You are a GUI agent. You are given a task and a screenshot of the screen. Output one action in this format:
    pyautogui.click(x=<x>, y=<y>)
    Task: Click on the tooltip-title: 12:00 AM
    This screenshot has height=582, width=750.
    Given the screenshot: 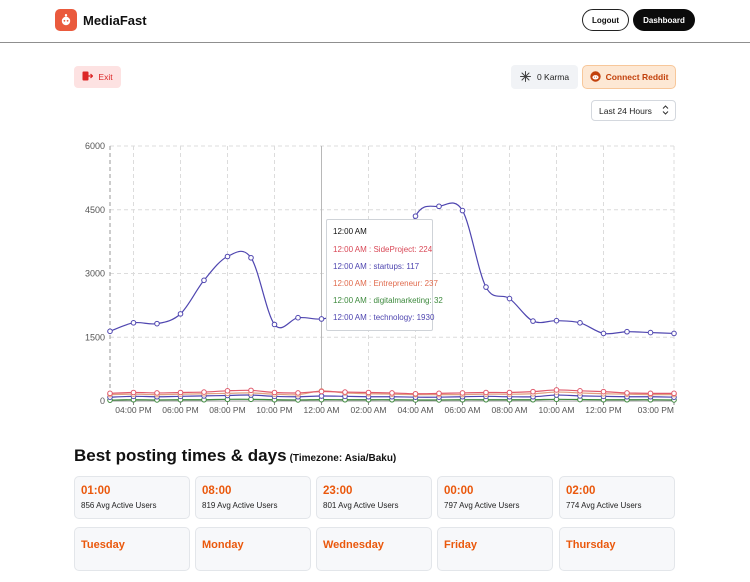 What is the action you would take?
    pyautogui.click(x=350, y=231)
    